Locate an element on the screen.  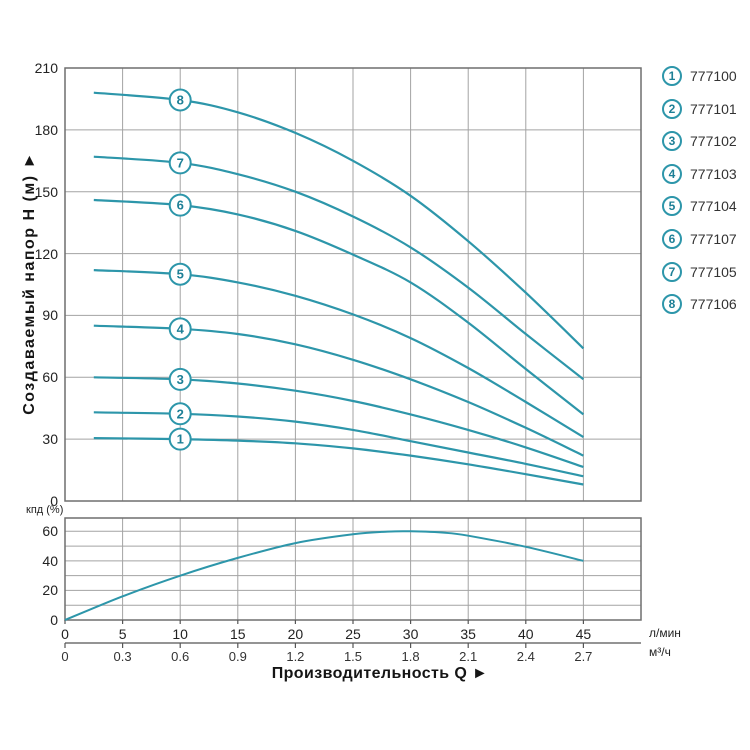
eff-y-tick-60: 60 is located at coordinates (50, 531).